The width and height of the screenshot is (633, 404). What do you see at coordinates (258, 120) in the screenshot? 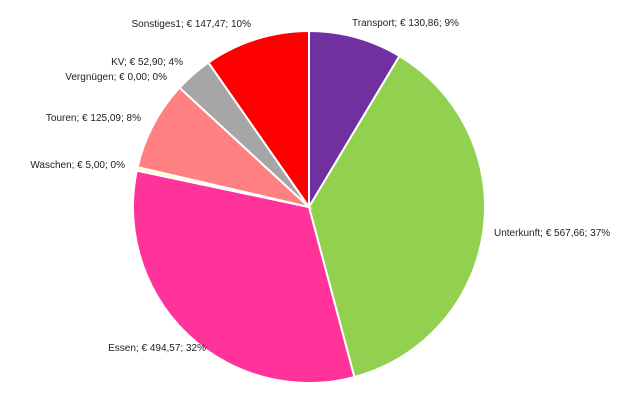
I see `pie-slice-sonstiges1` at bounding box center [258, 120].